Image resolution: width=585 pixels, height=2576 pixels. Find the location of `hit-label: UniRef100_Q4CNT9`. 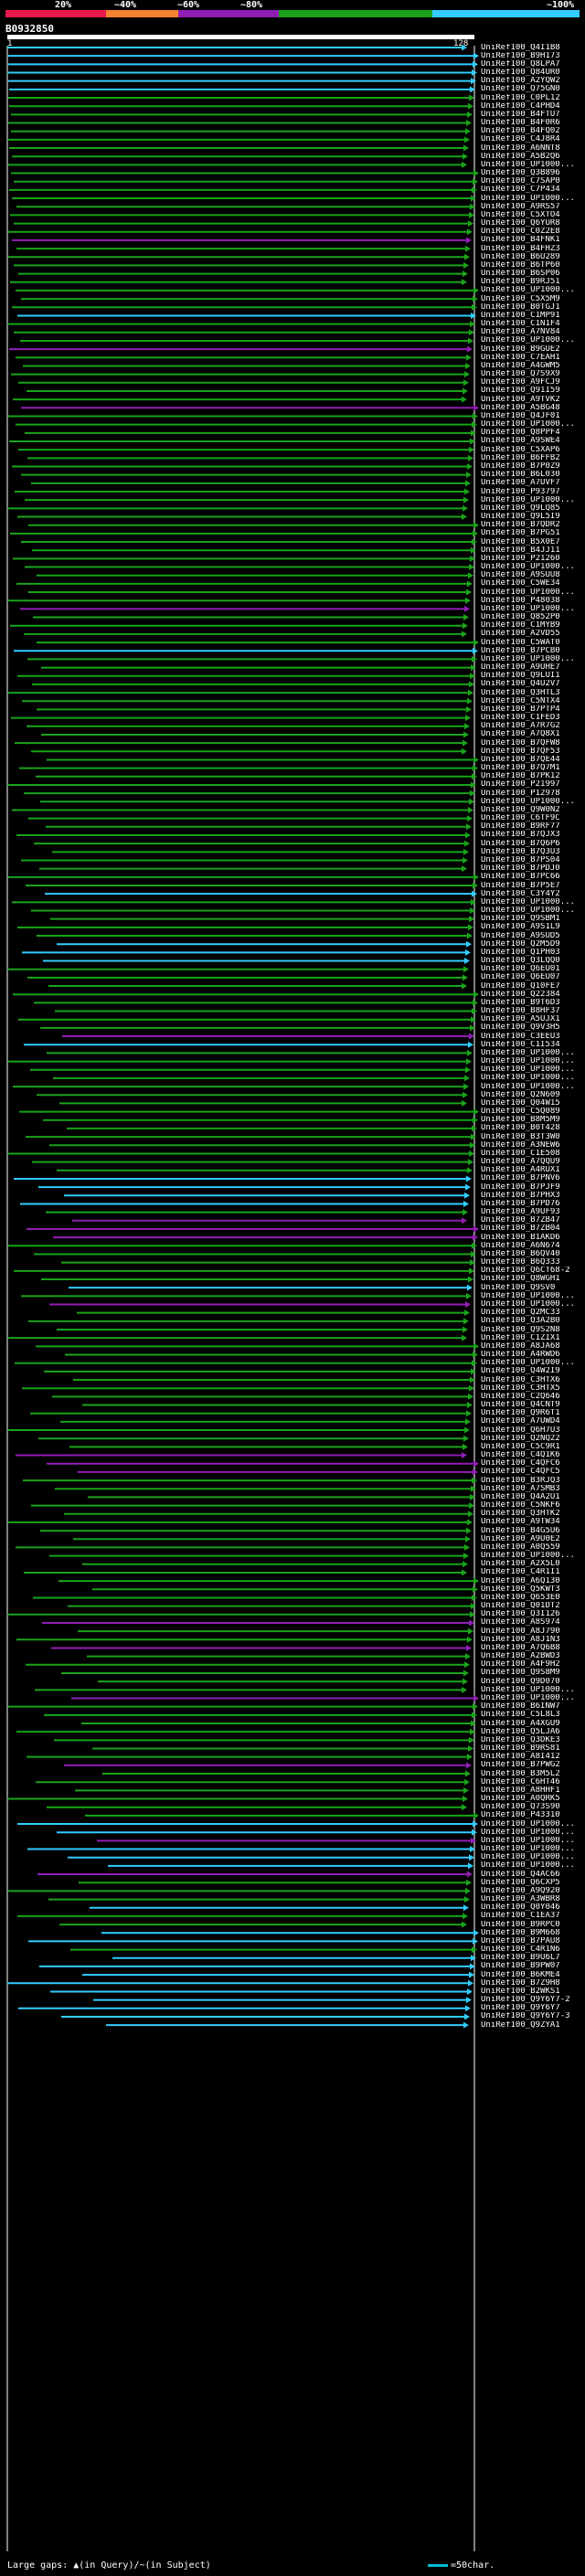

hit-label: UniRef100_Q4CNT9 is located at coordinates (520, 1405).